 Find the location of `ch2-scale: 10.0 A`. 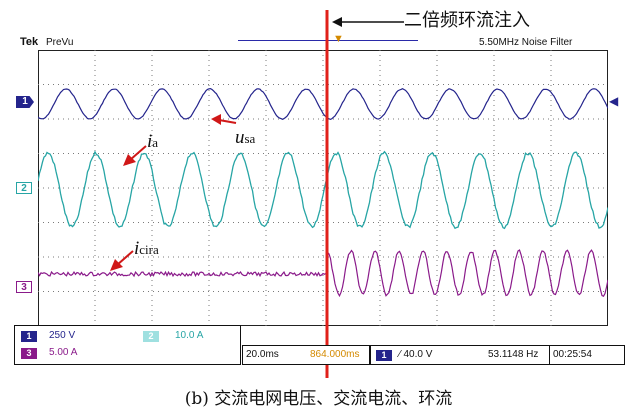

ch2-scale: 10.0 A is located at coordinates (189, 335).